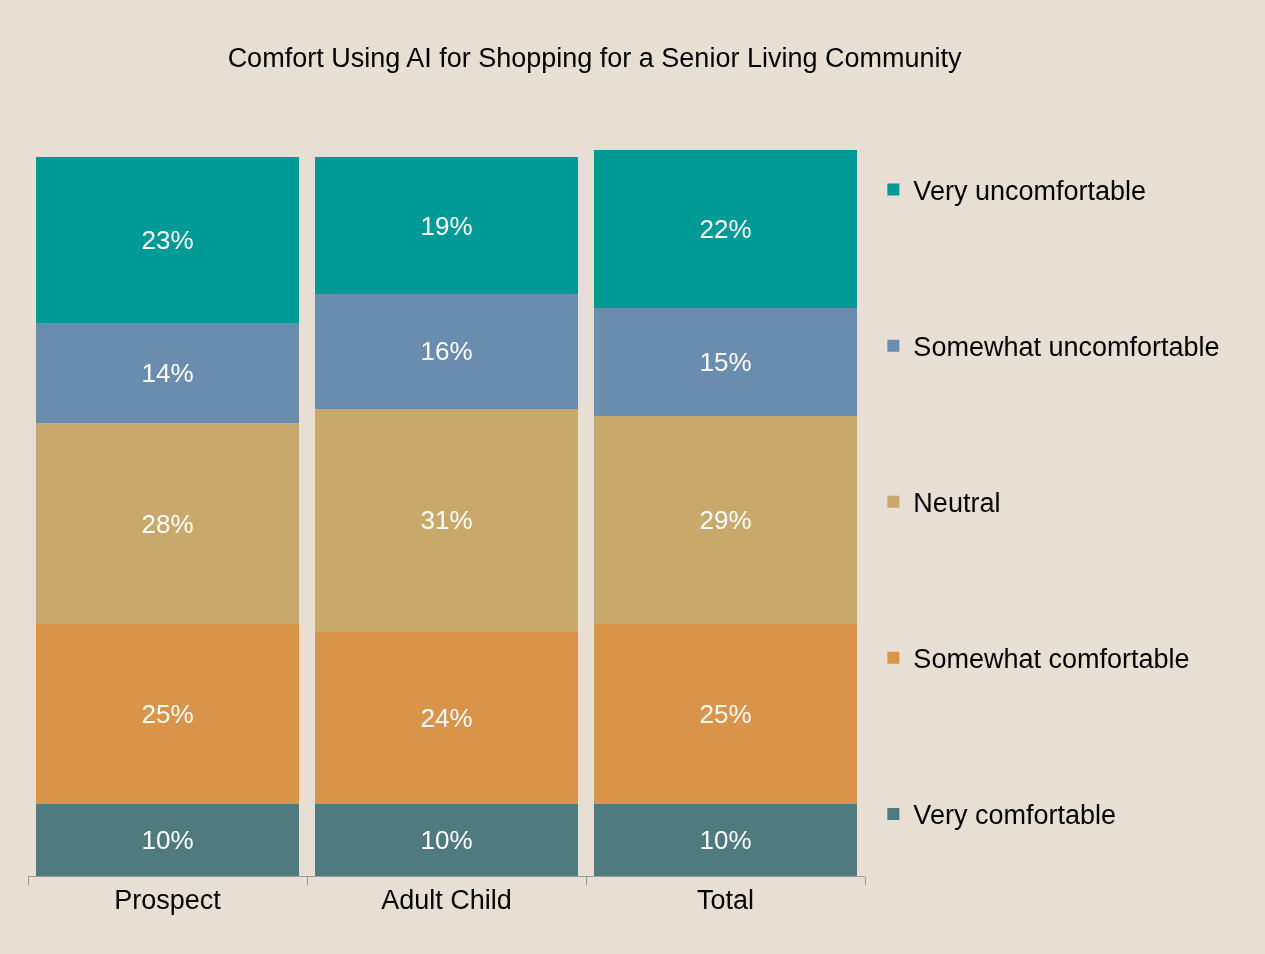 This screenshot has width=1265, height=954. Describe the element at coordinates (594, 57) in the screenshot. I see `chart-title: Comfort Using AI for Shopping for a Senior Living Community` at that location.